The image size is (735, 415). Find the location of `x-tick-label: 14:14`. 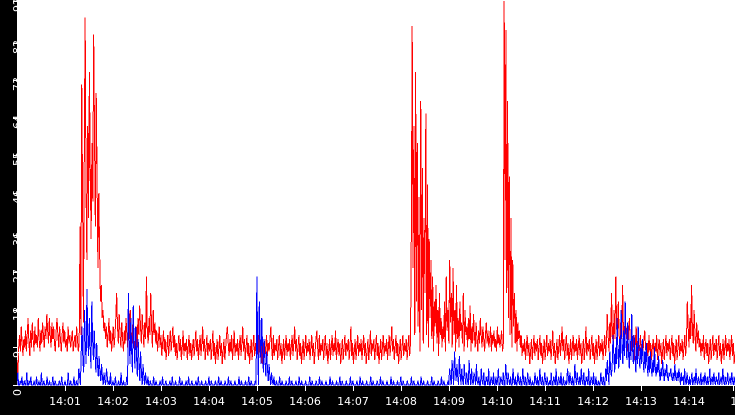

x-tick-label: 14:14 is located at coordinates (689, 401).